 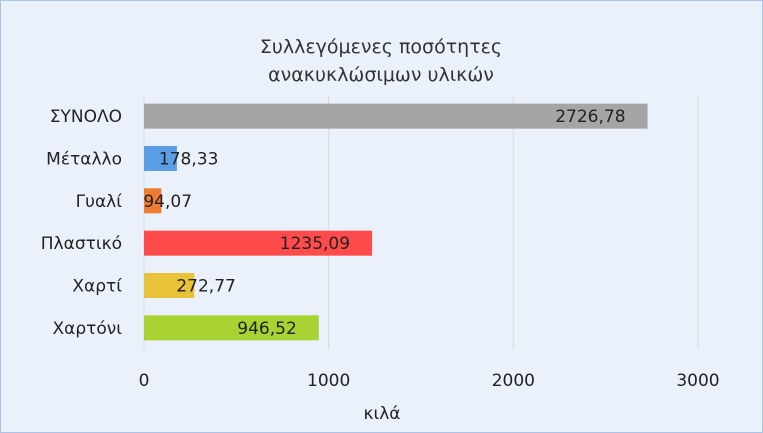 What do you see at coordinates (266, 329) in the screenshot?
I see `data-label: 946,52` at bounding box center [266, 329].